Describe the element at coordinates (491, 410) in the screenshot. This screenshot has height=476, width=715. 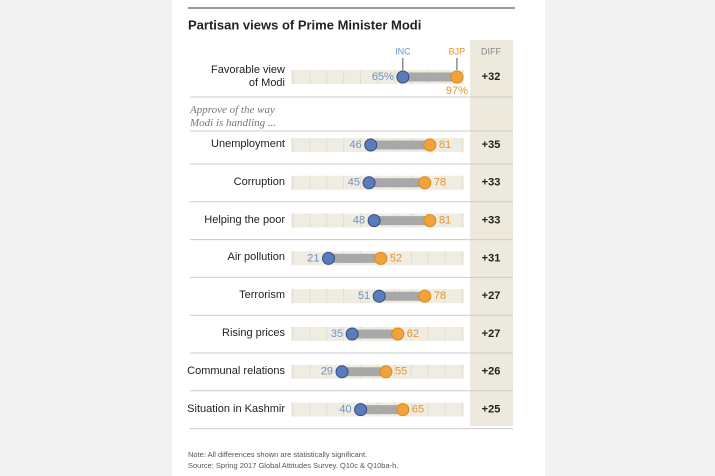
I see `diff-value: +25` at that location.